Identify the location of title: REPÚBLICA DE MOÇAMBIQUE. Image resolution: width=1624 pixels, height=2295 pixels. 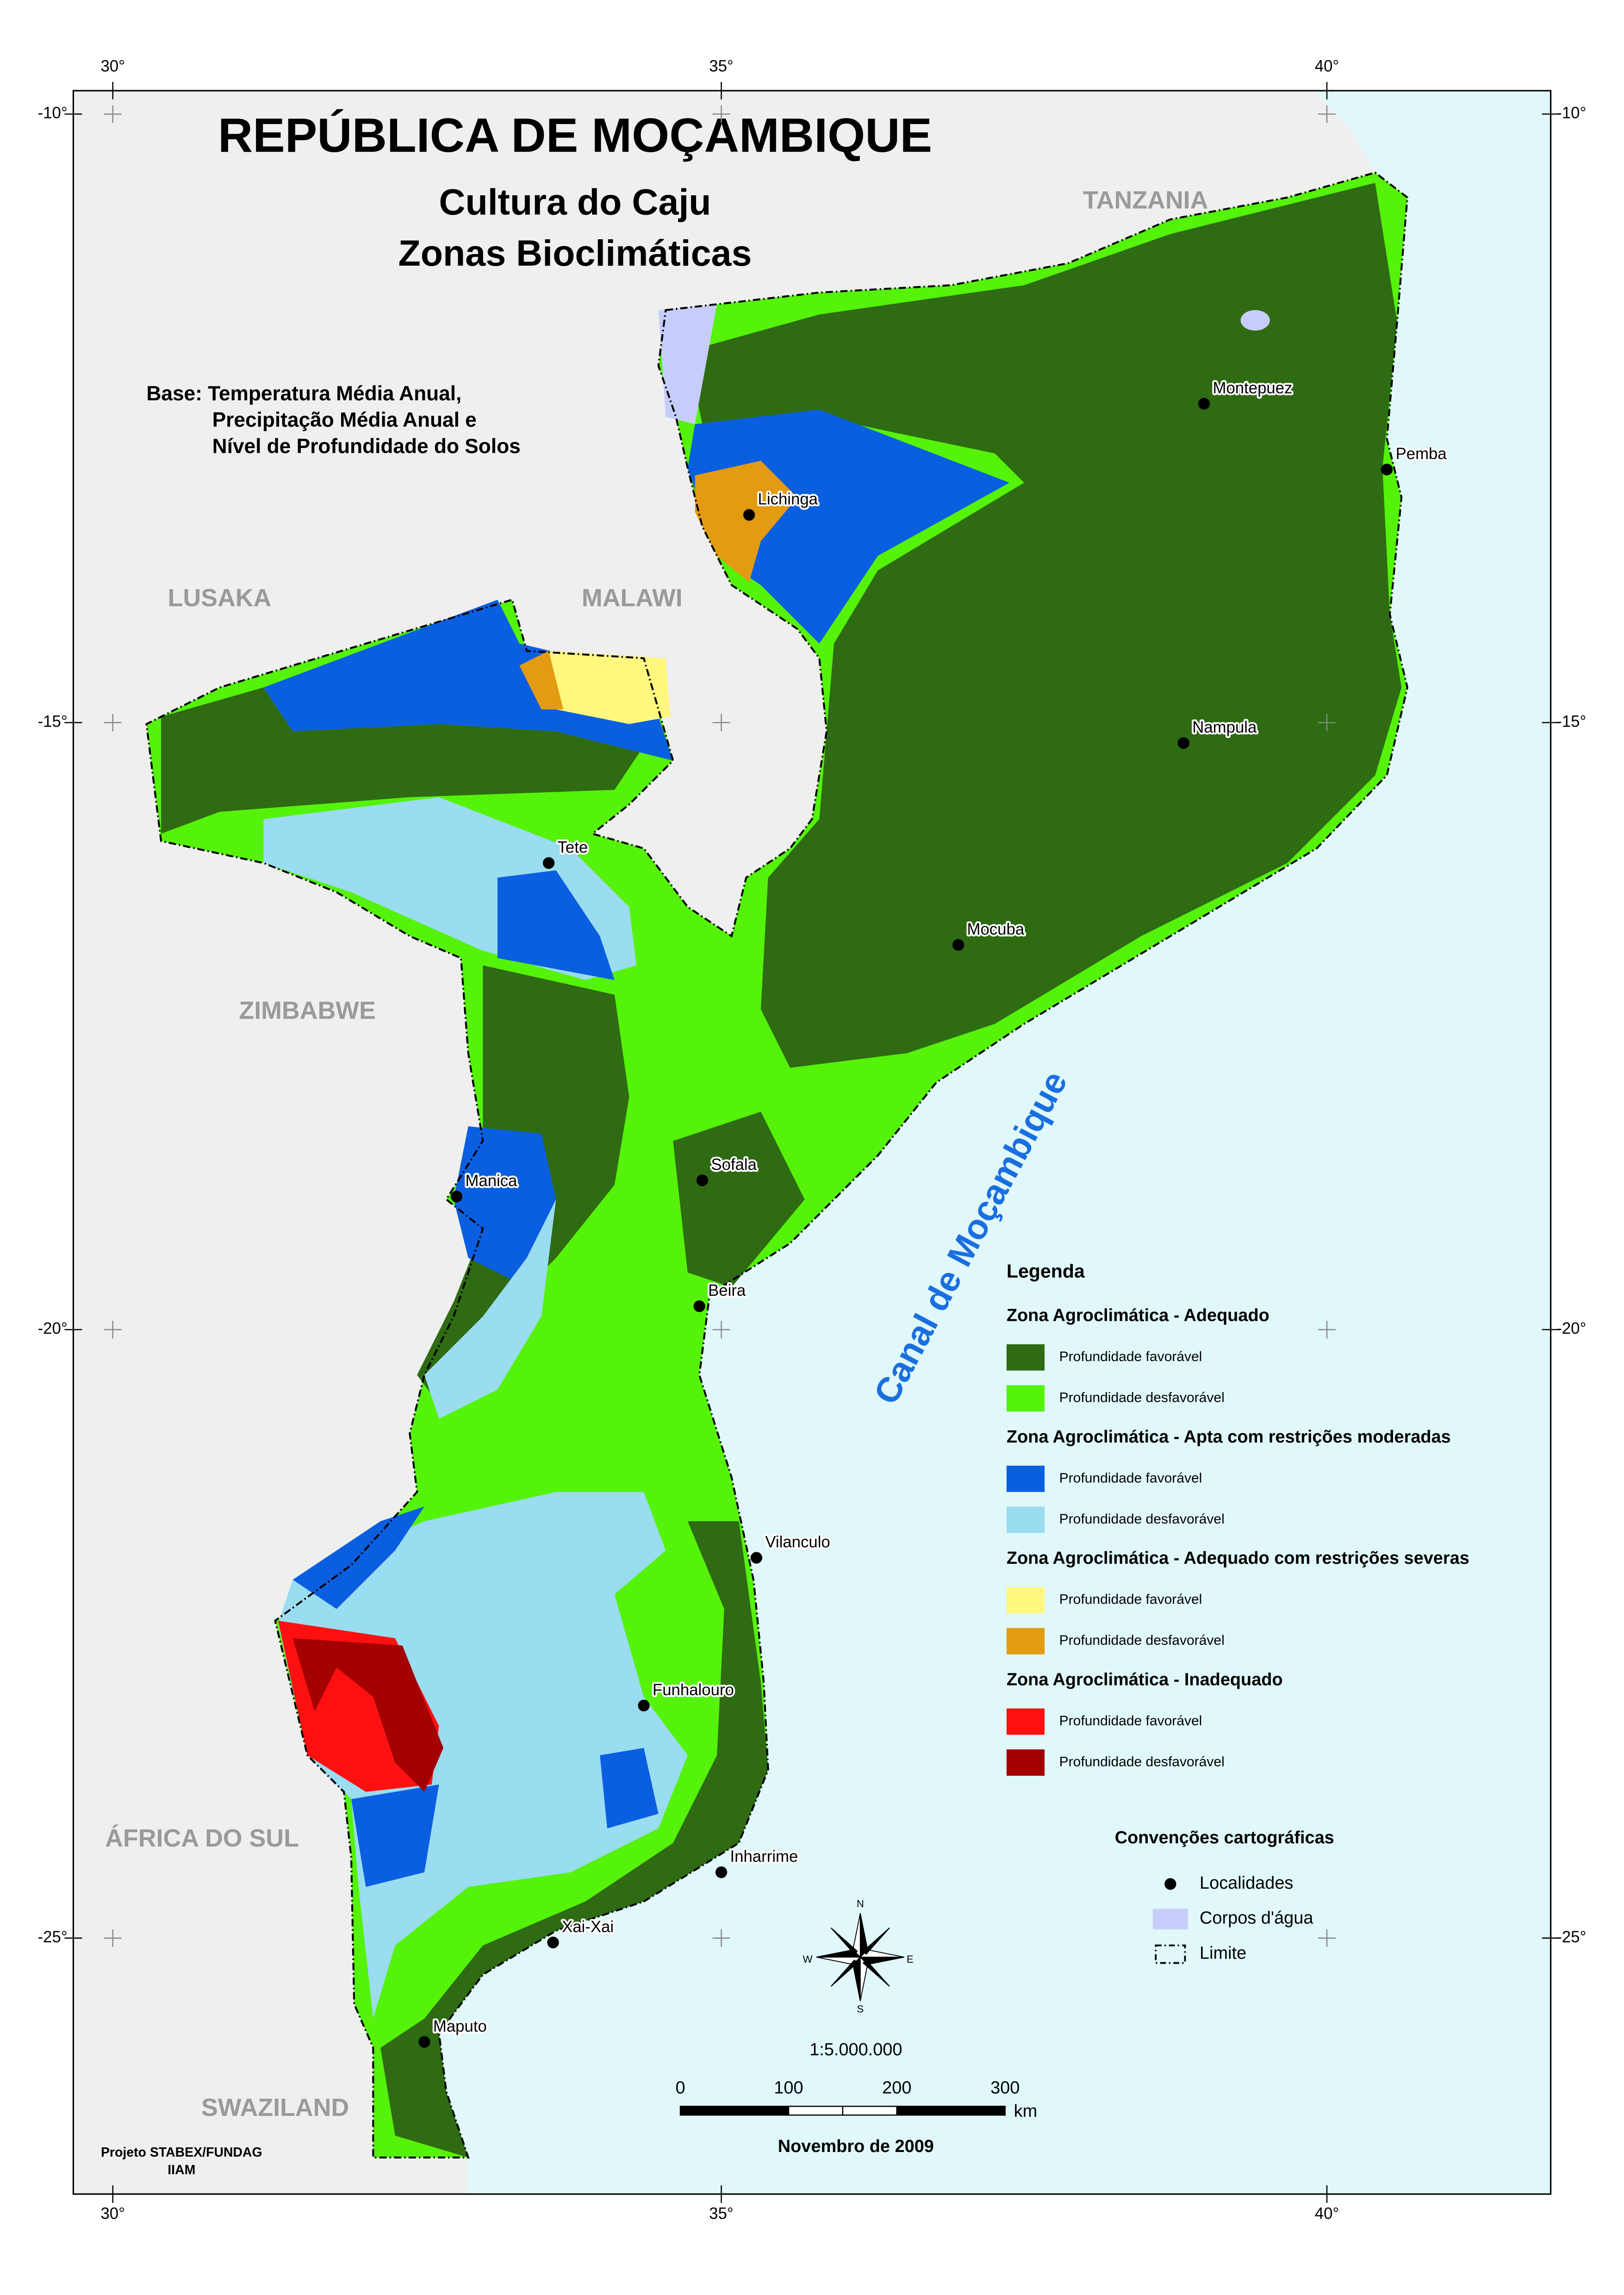
(575, 135).